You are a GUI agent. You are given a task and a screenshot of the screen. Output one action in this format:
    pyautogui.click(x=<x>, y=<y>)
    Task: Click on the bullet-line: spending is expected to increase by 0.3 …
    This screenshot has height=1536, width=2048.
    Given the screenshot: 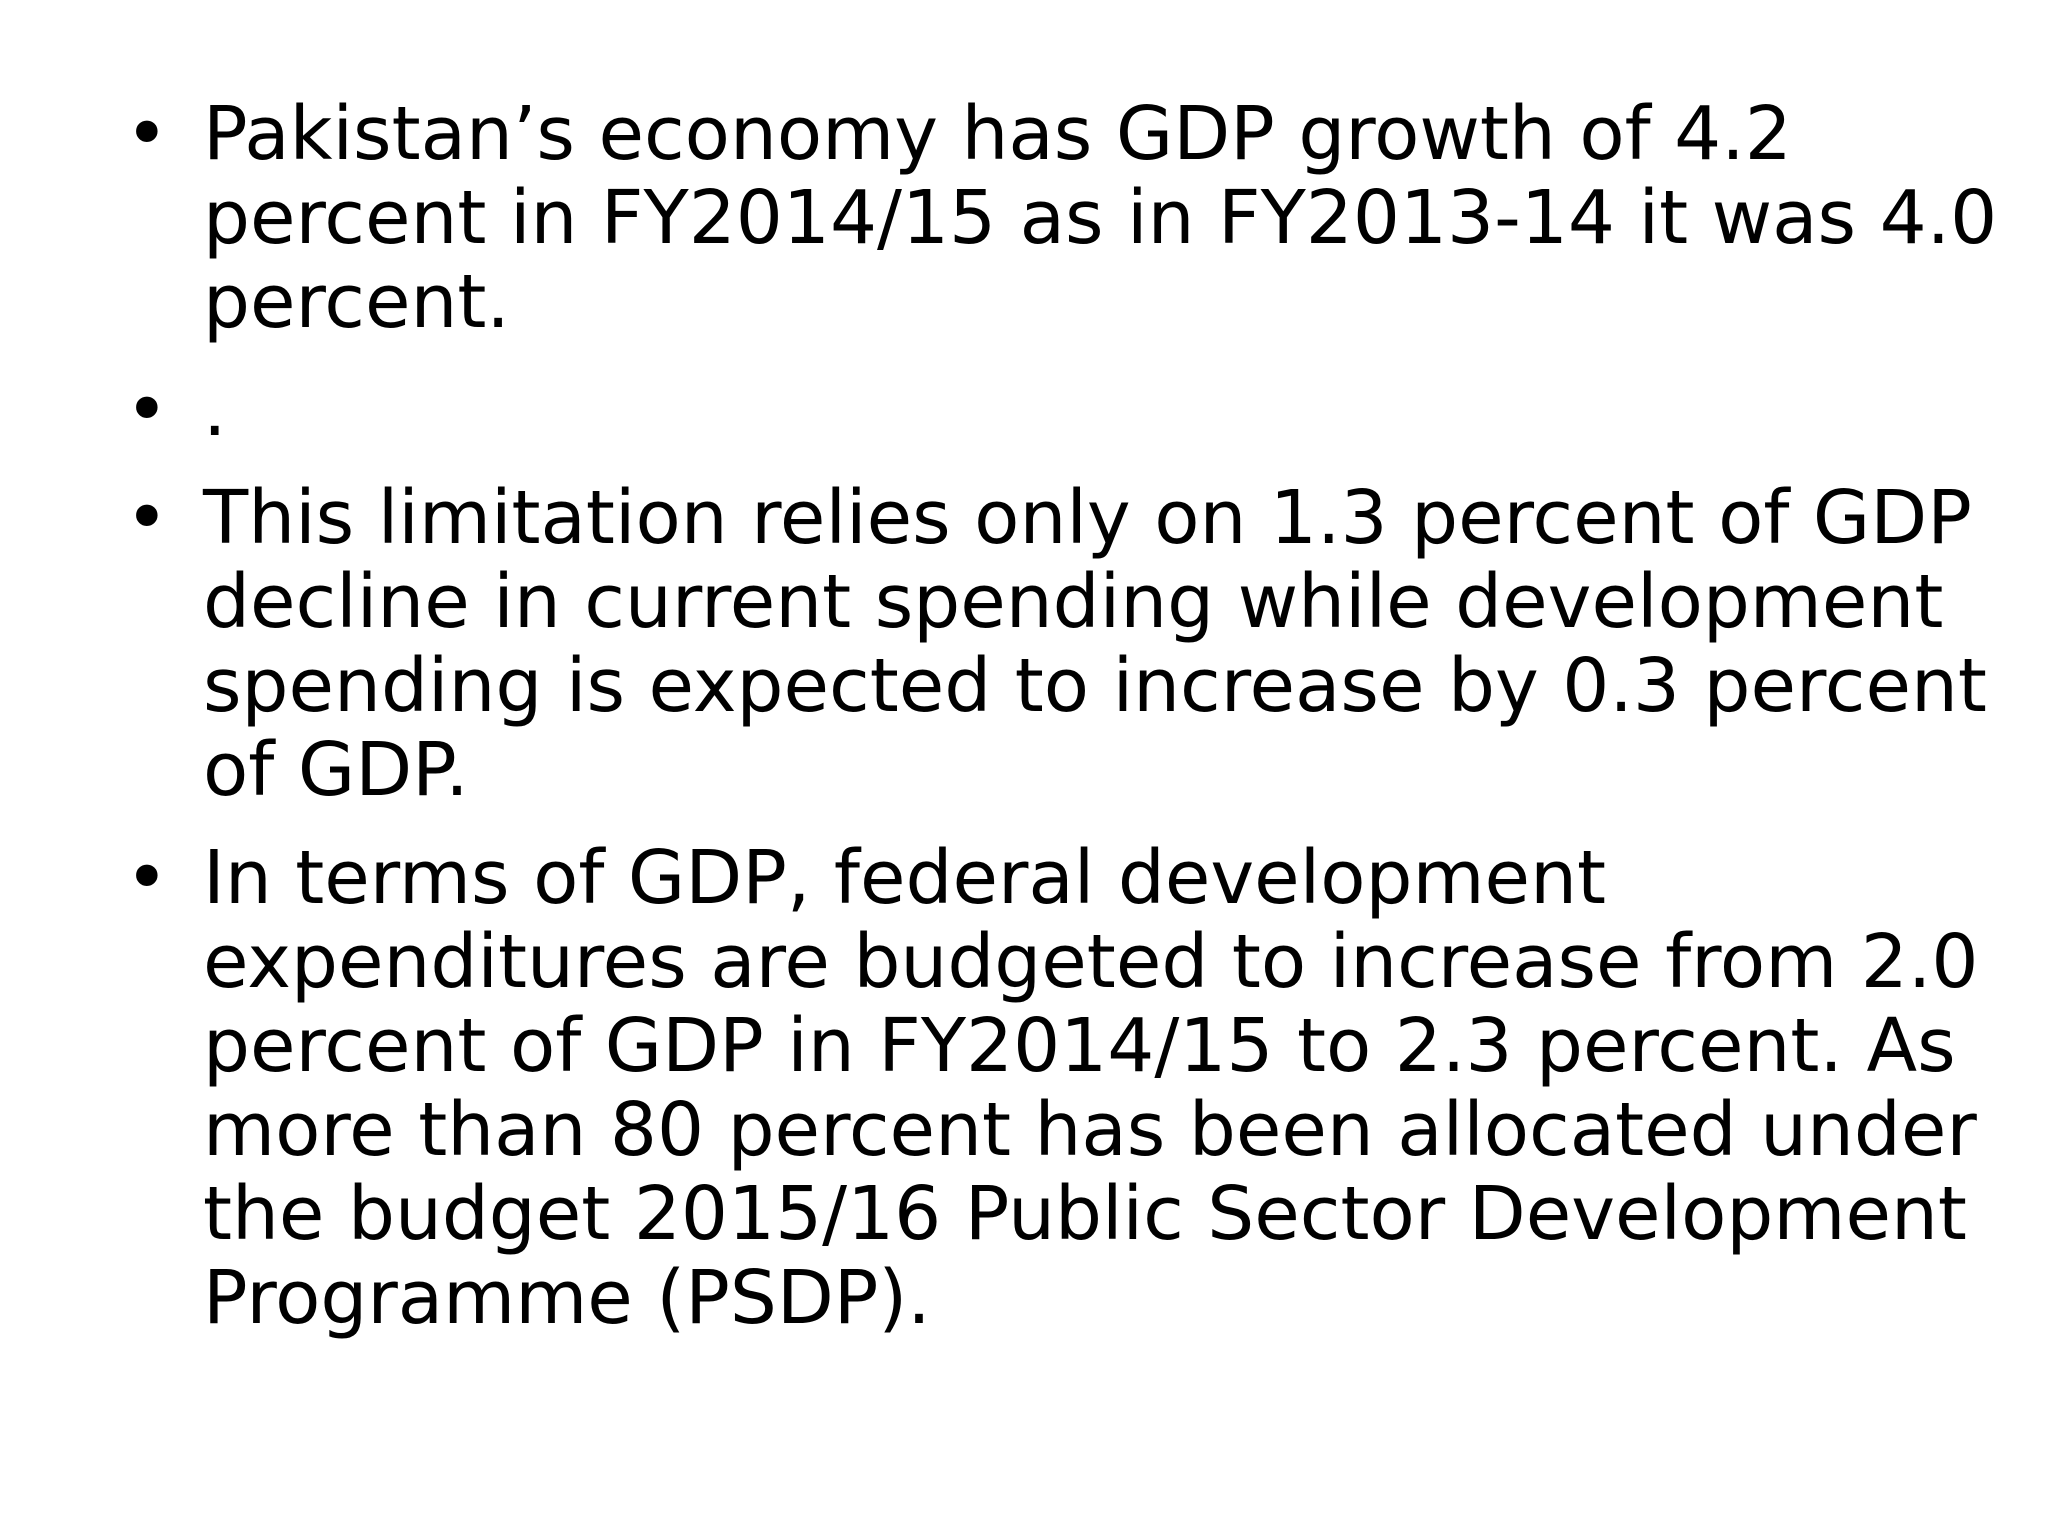 What is the action you would take?
    pyautogui.click(x=1095, y=686)
    